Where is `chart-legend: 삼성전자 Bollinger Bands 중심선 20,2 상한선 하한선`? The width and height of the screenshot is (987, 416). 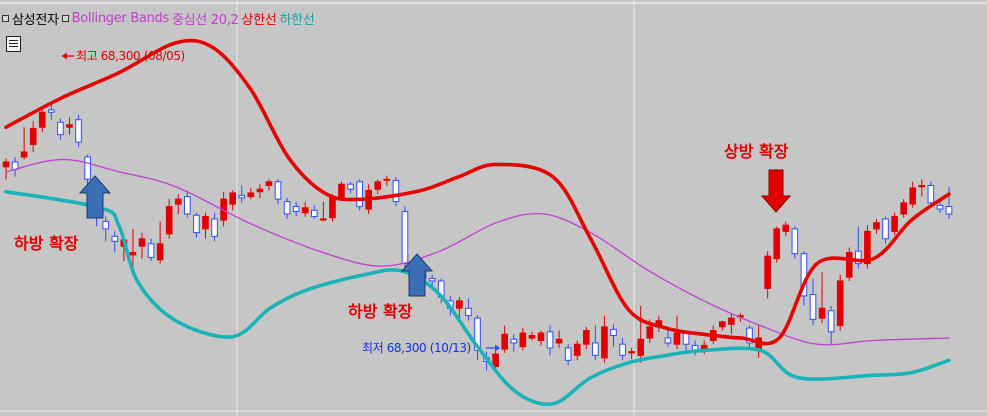 chart-legend: 삼성전자 Bollinger Bands 중심선 20,2 상한선 하한선 is located at coordinates (158, 18).